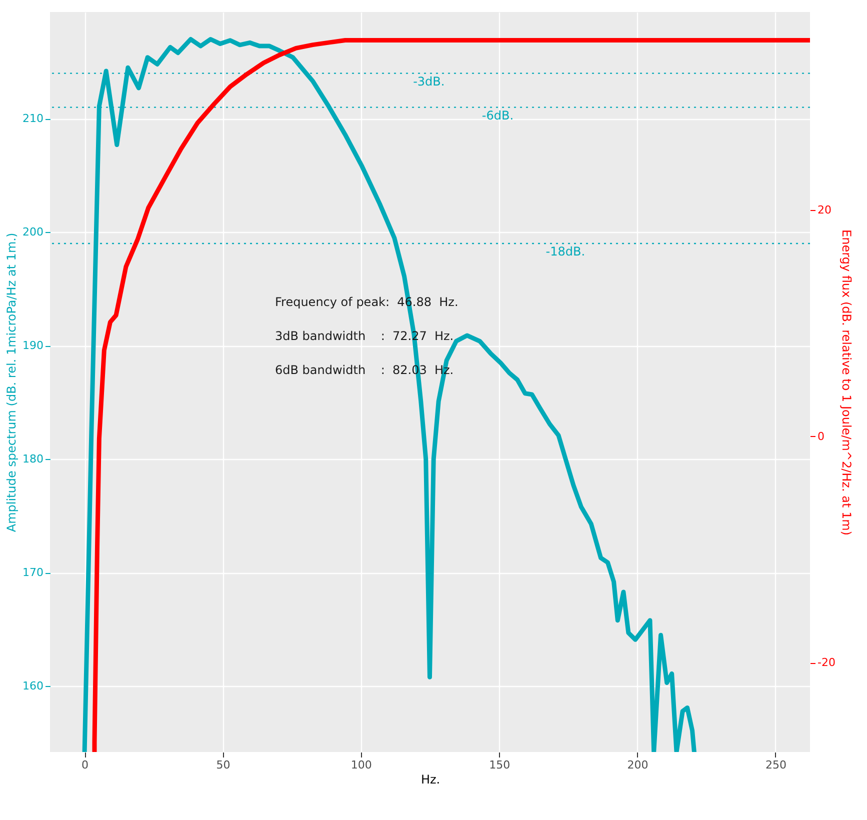  Describe the element at coordinates (821, 436) in the screenshot. I see `y2-tick-label: 0` at that location.